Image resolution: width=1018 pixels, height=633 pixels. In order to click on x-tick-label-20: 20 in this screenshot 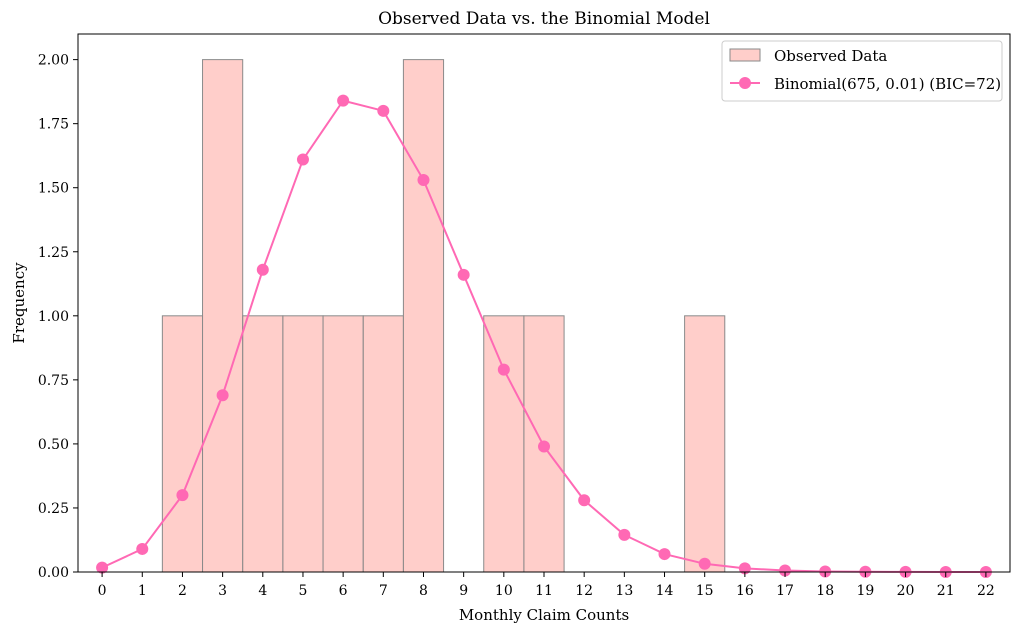, I will do `click(906, 591)`.